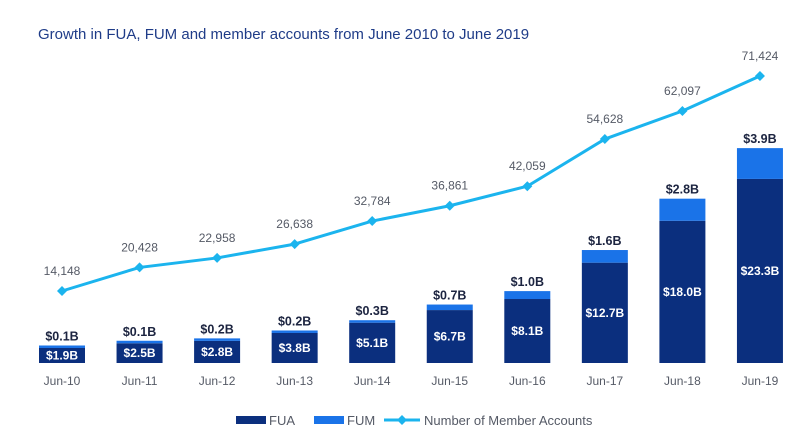  I want to click on fua-value-label: $2.5B, so click(140, 353).